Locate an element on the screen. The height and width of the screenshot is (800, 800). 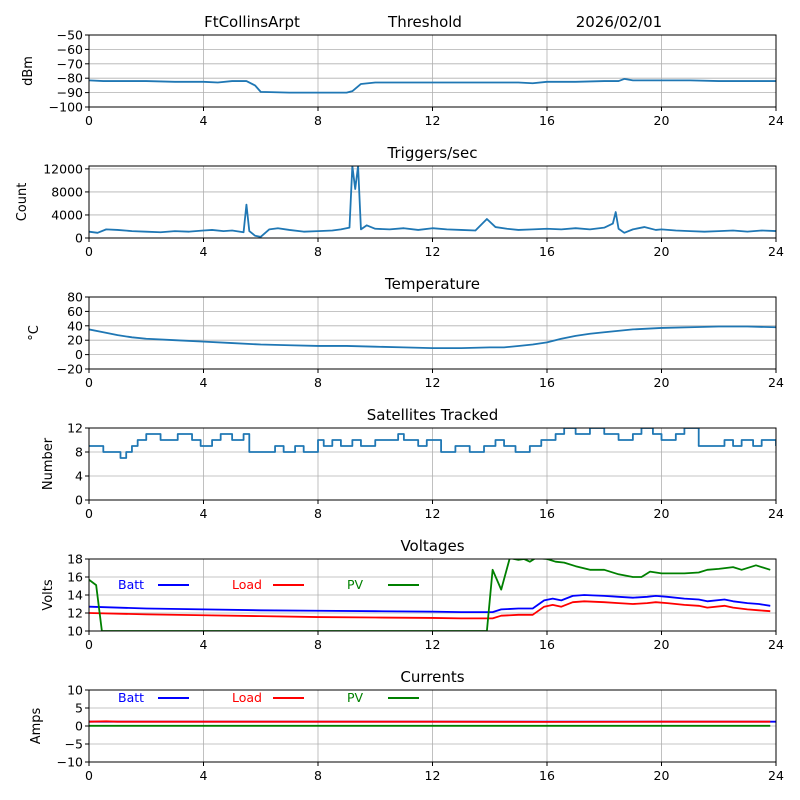
chart-panel-signal: 0 4 8 12 16 20 24 −100−90−80−70−60−50 dBm is located at coordinates (402, 78).